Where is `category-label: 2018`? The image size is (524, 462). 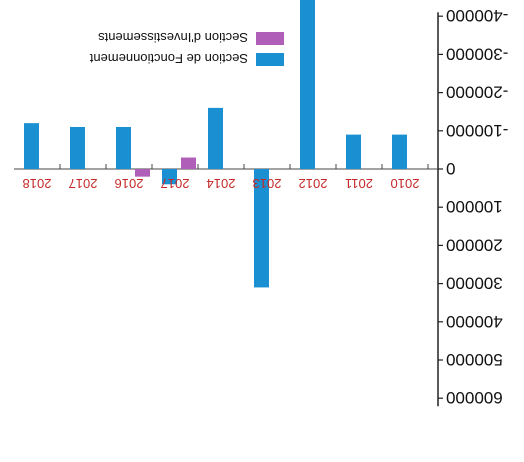
category-label: 2018 is located at coordinates (37, 183).